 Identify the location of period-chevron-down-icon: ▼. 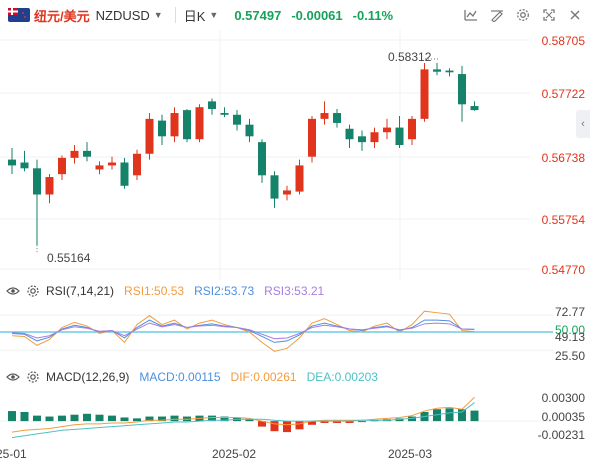
(214, 15).